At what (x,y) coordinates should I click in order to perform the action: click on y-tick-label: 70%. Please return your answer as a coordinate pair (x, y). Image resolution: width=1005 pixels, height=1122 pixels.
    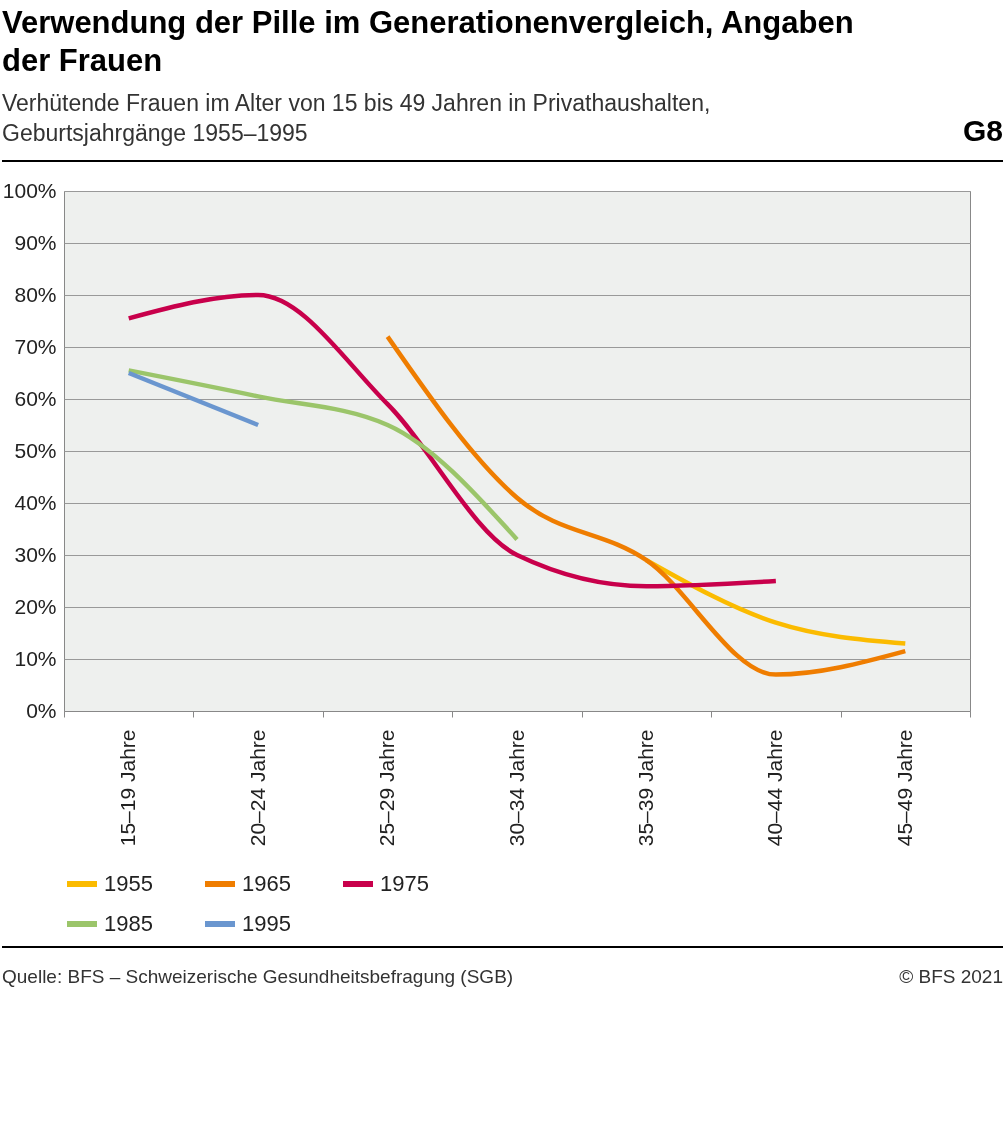
    Looking at the image, I should click on (35, 346).